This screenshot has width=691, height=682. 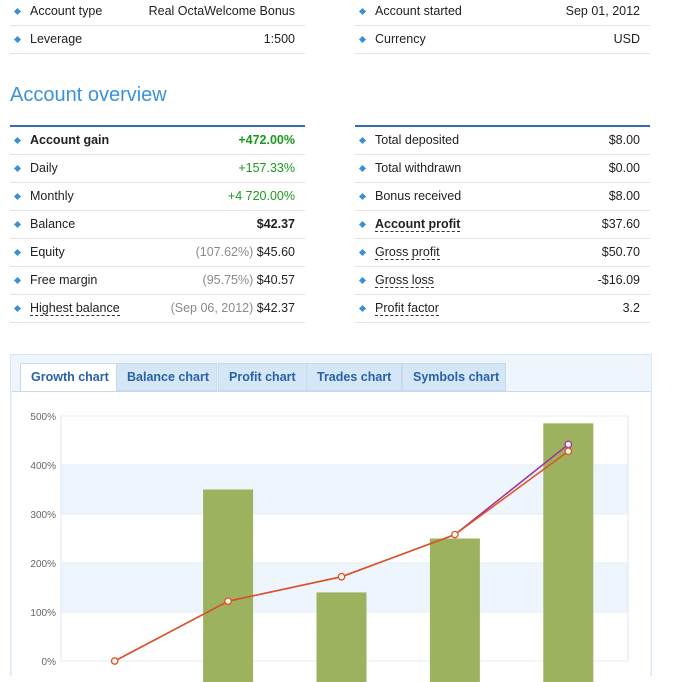 I want to click on info-value: 1:500, so click(x=279, y=39).